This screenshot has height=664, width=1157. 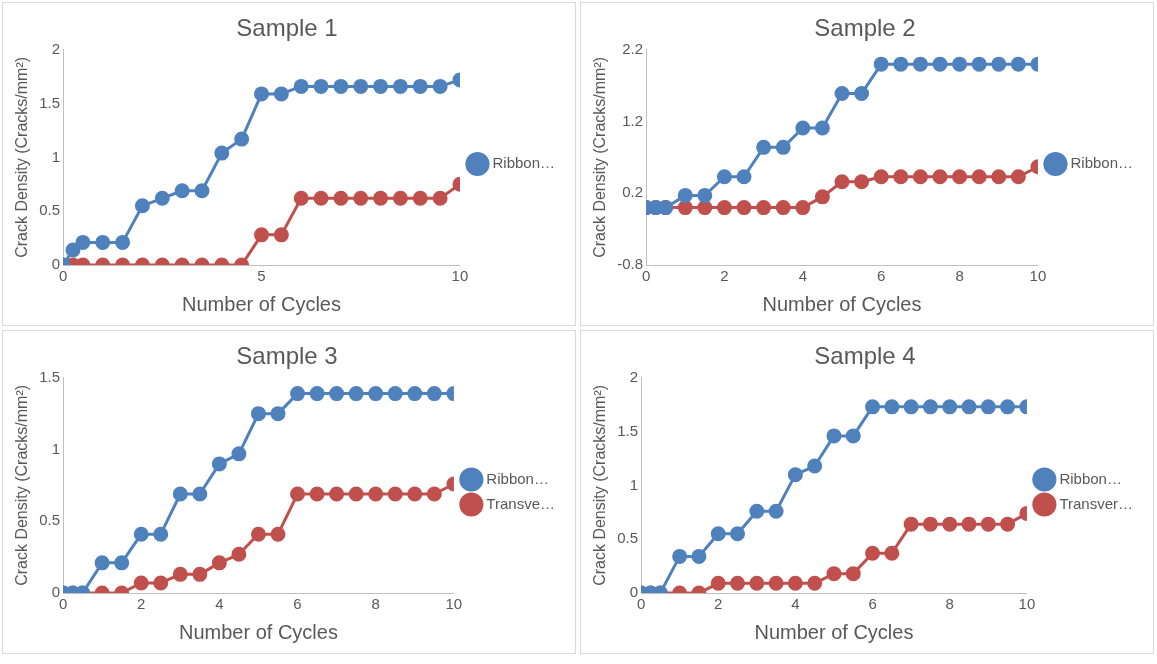 I want to click on chart-title: Sample 3, so click(x=287, y=356).